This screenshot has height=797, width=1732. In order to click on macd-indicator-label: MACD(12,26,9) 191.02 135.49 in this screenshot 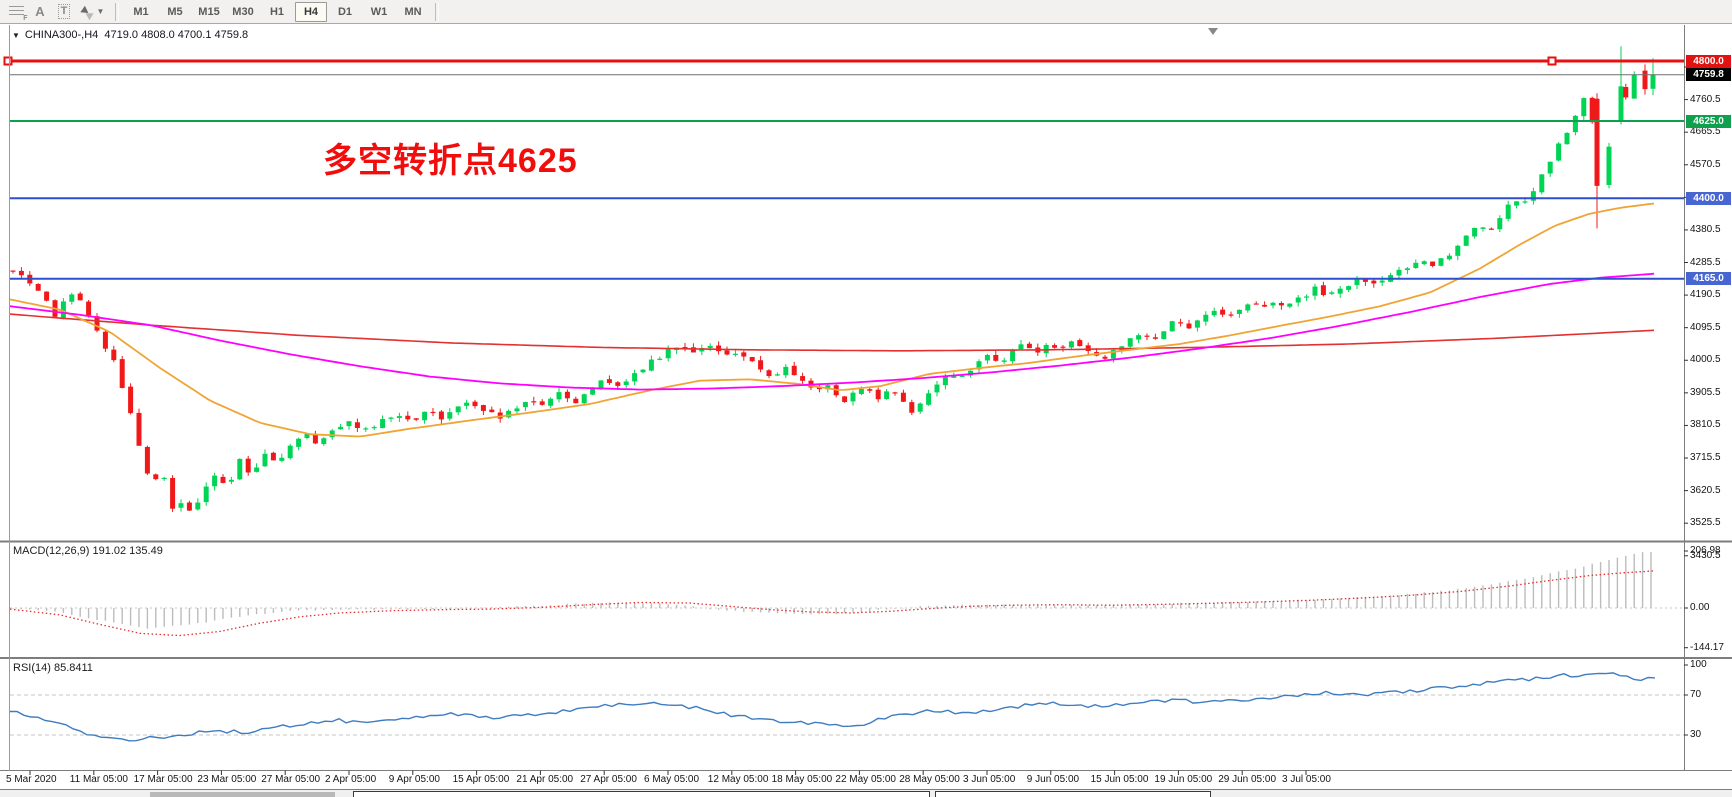, I will do `click(88, 551)`.